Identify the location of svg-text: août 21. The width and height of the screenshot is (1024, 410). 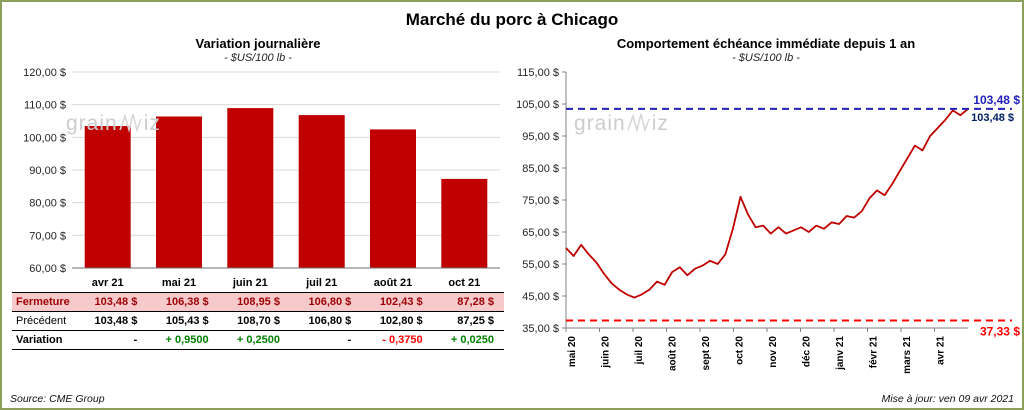
(393, 283).